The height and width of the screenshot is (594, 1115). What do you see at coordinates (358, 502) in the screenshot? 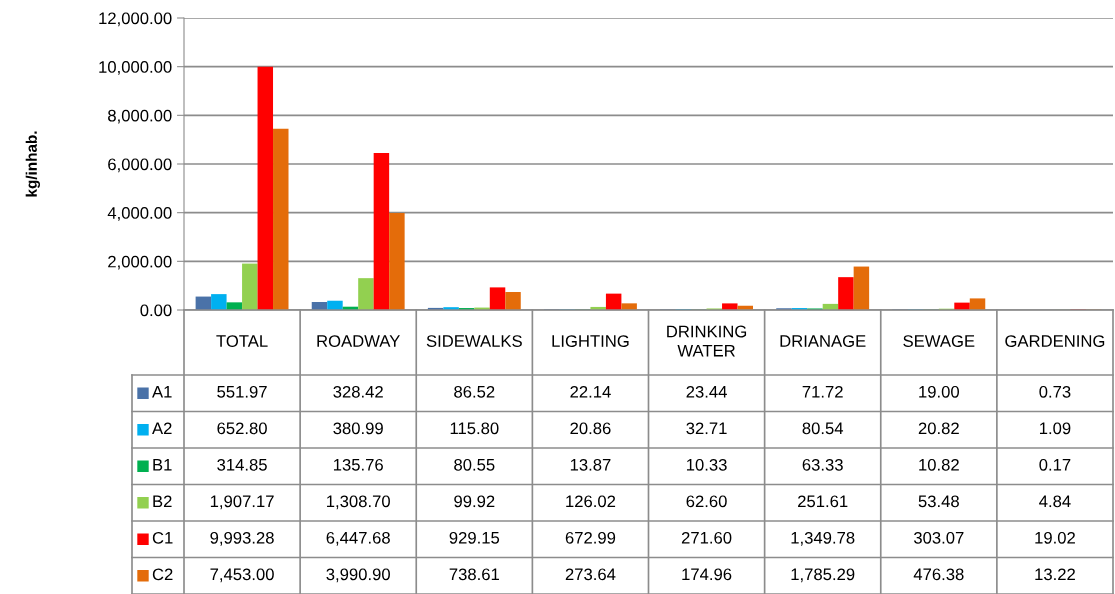
I see `data-label: 1,308.70` at bounding box center [358, 502].